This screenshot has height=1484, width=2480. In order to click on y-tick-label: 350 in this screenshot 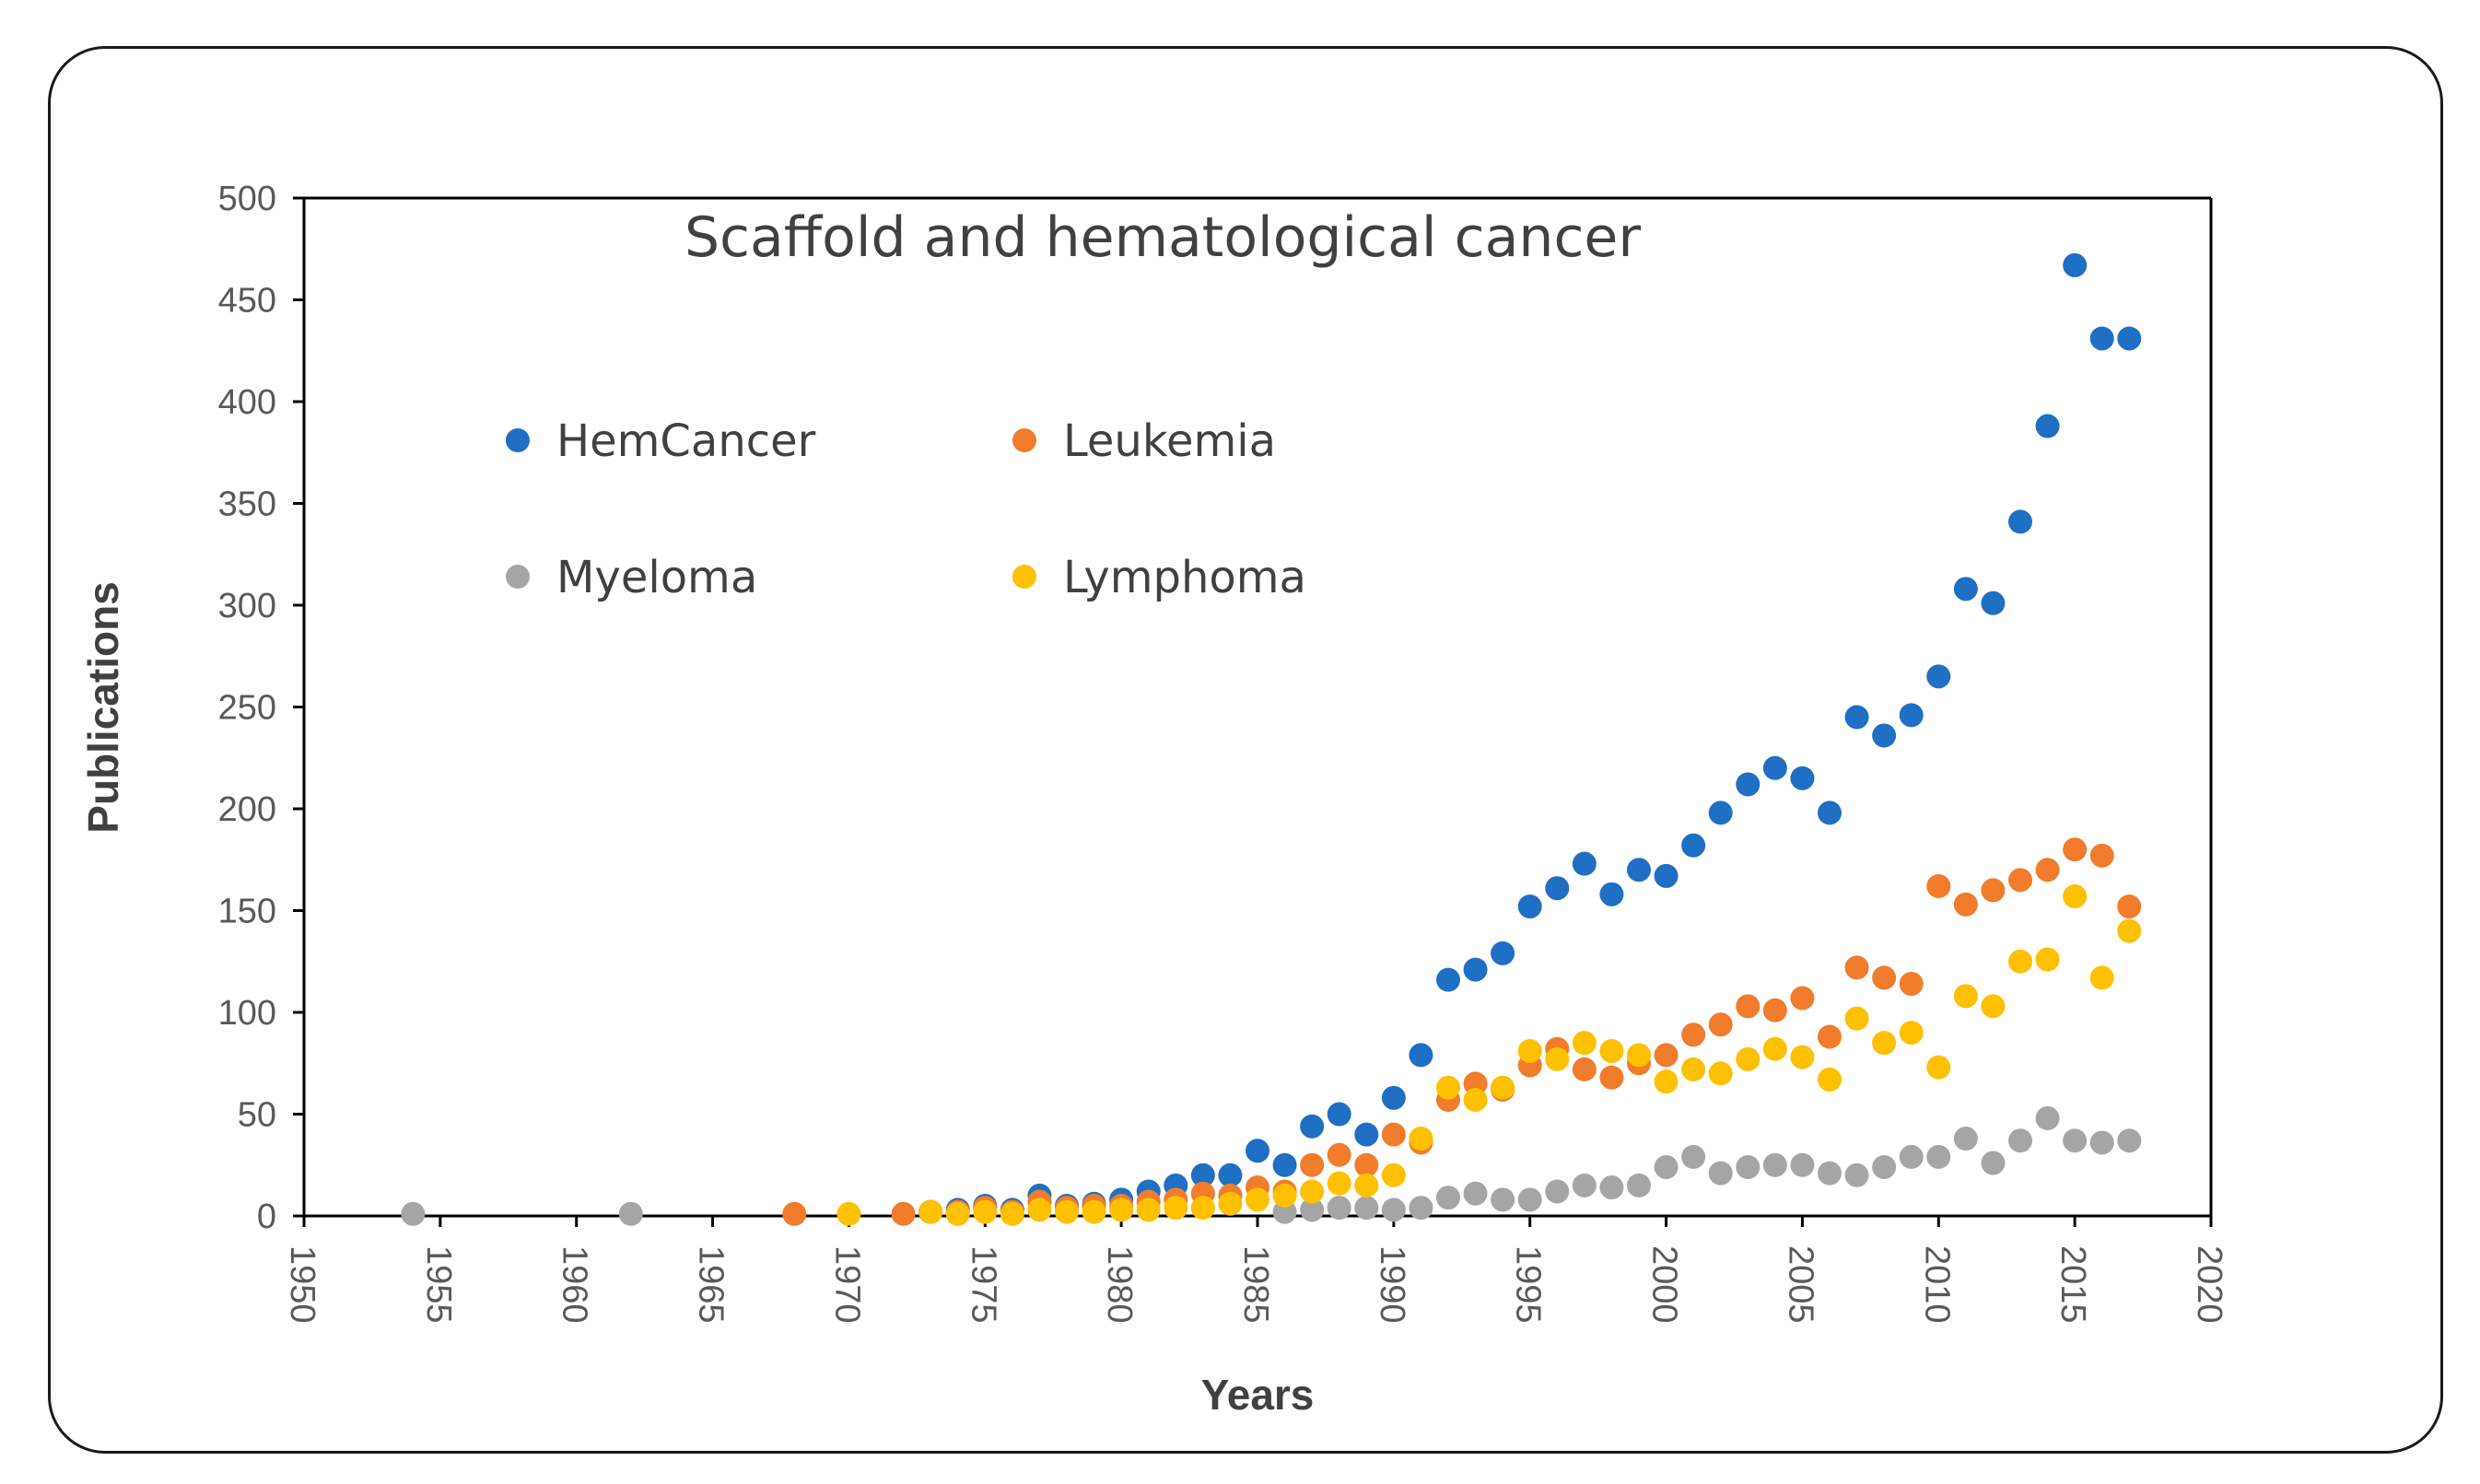, I will do `click(247, 504)`.